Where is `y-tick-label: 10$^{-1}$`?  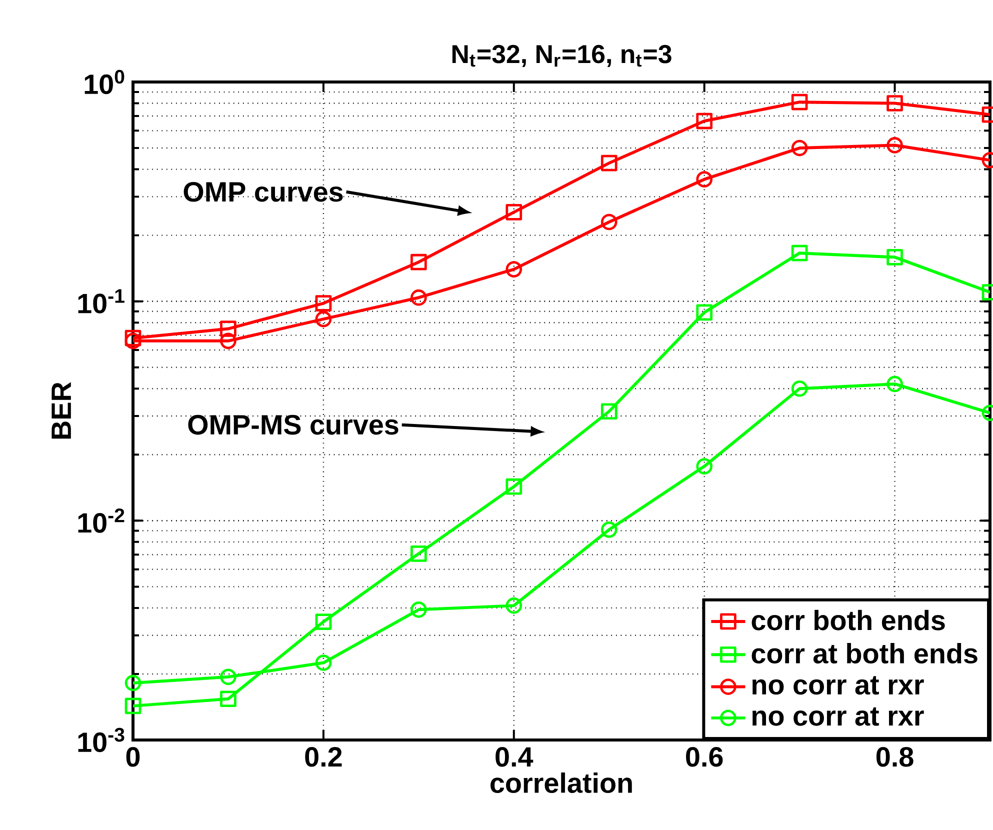 y-tick-label: 10$^{-1}$ is located at coordinates (101, 301).